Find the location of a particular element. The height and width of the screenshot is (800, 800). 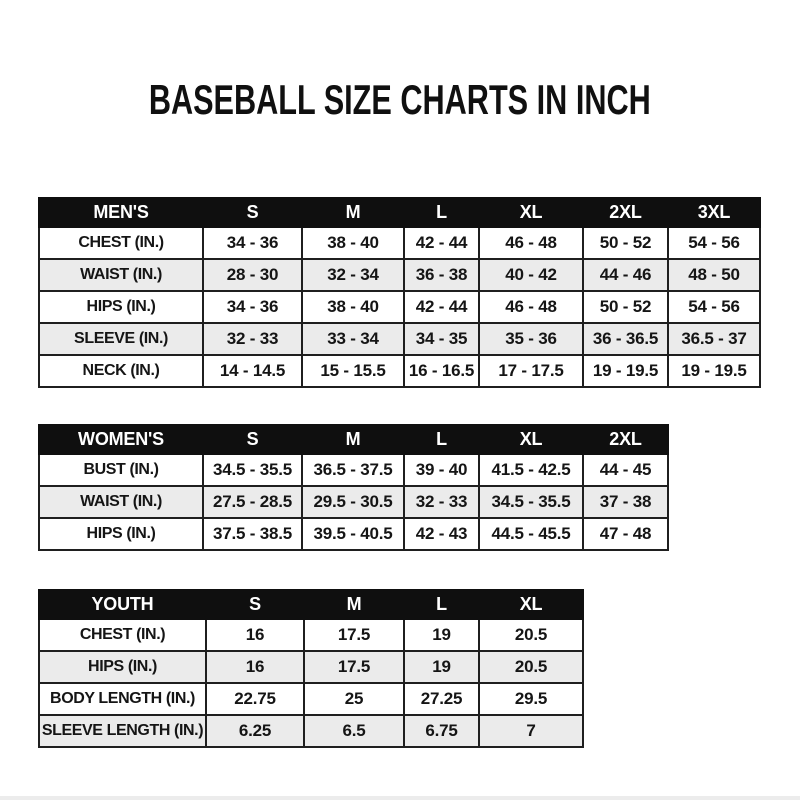

table-row: CHEST (IN.) 16 17.5 19 20.5 is located at coordinates (311, 635).